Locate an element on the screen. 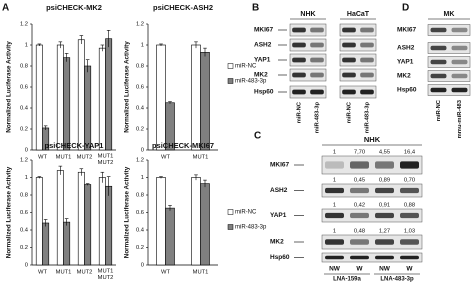 The height and width of the screenshot is (284, 474). row-label: MK2 is located at coordinates (261, 75).